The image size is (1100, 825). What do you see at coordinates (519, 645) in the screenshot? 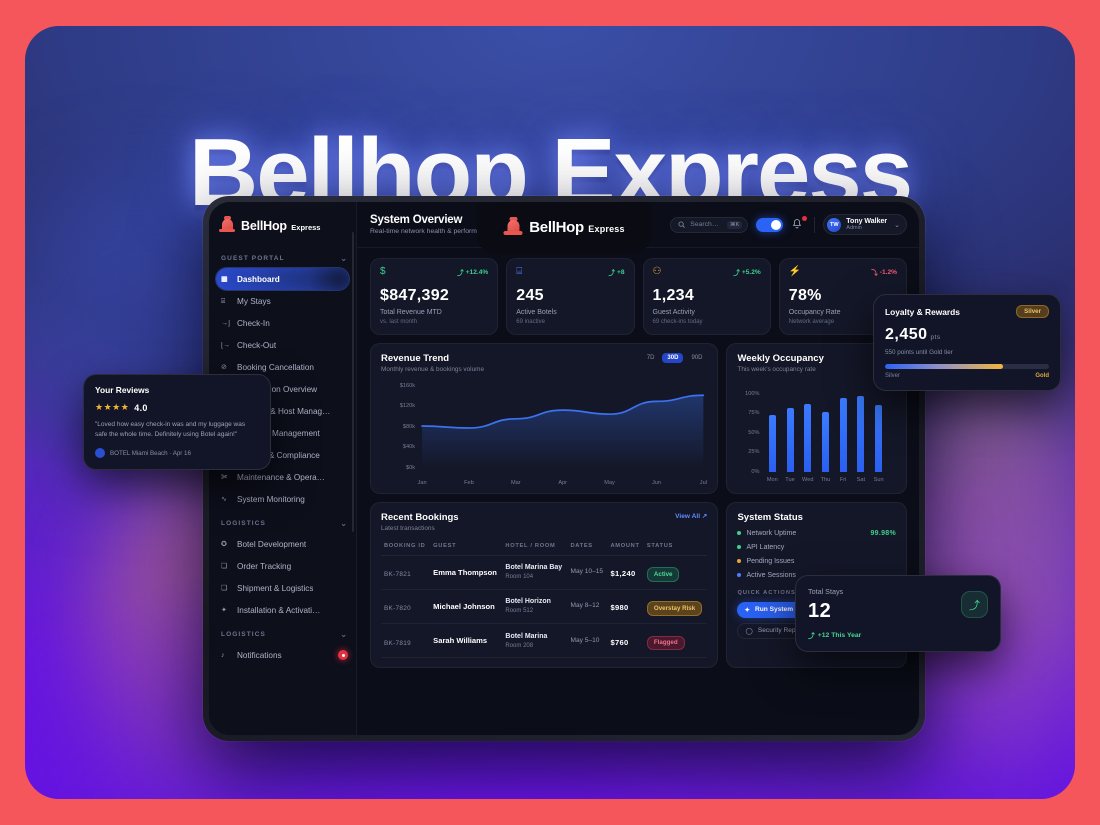
I see `room-number: Room 208` at bounding box center [519, 645].